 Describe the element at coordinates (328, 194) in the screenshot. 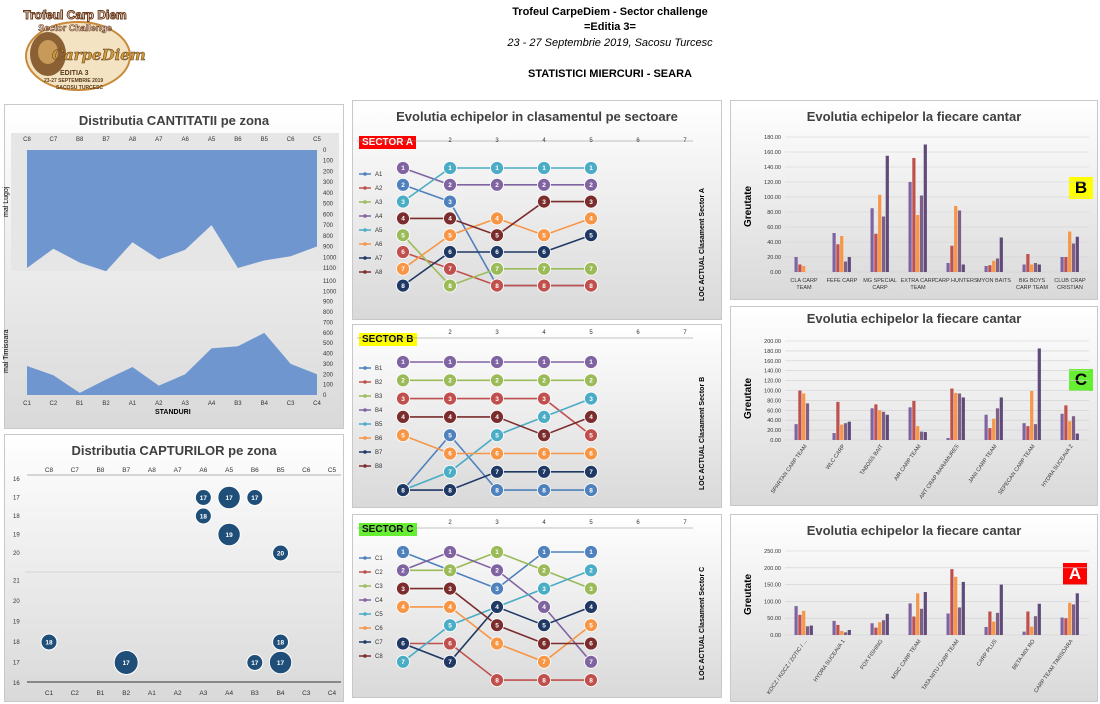

I see `area-top-y-tick: 400` at that location.